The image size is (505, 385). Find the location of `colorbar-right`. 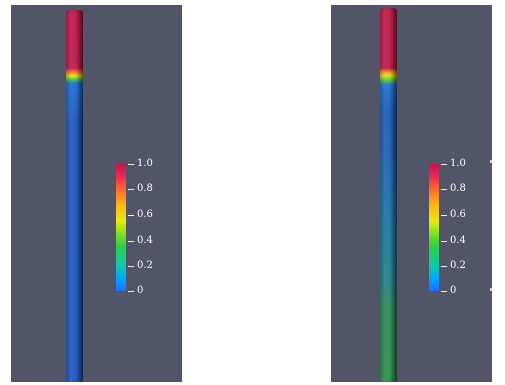

colorbar-right is located at coordinates (434, 227).